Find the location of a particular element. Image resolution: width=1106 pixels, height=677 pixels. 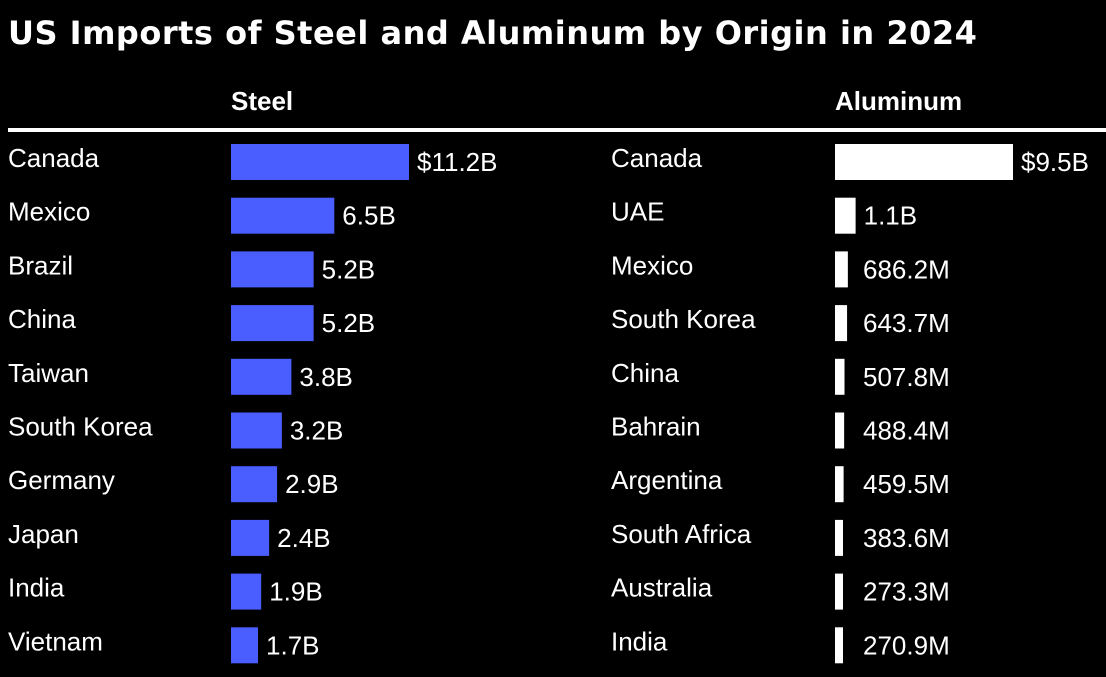

steel-category-japan: Japan is located at coordinates (43, 534).